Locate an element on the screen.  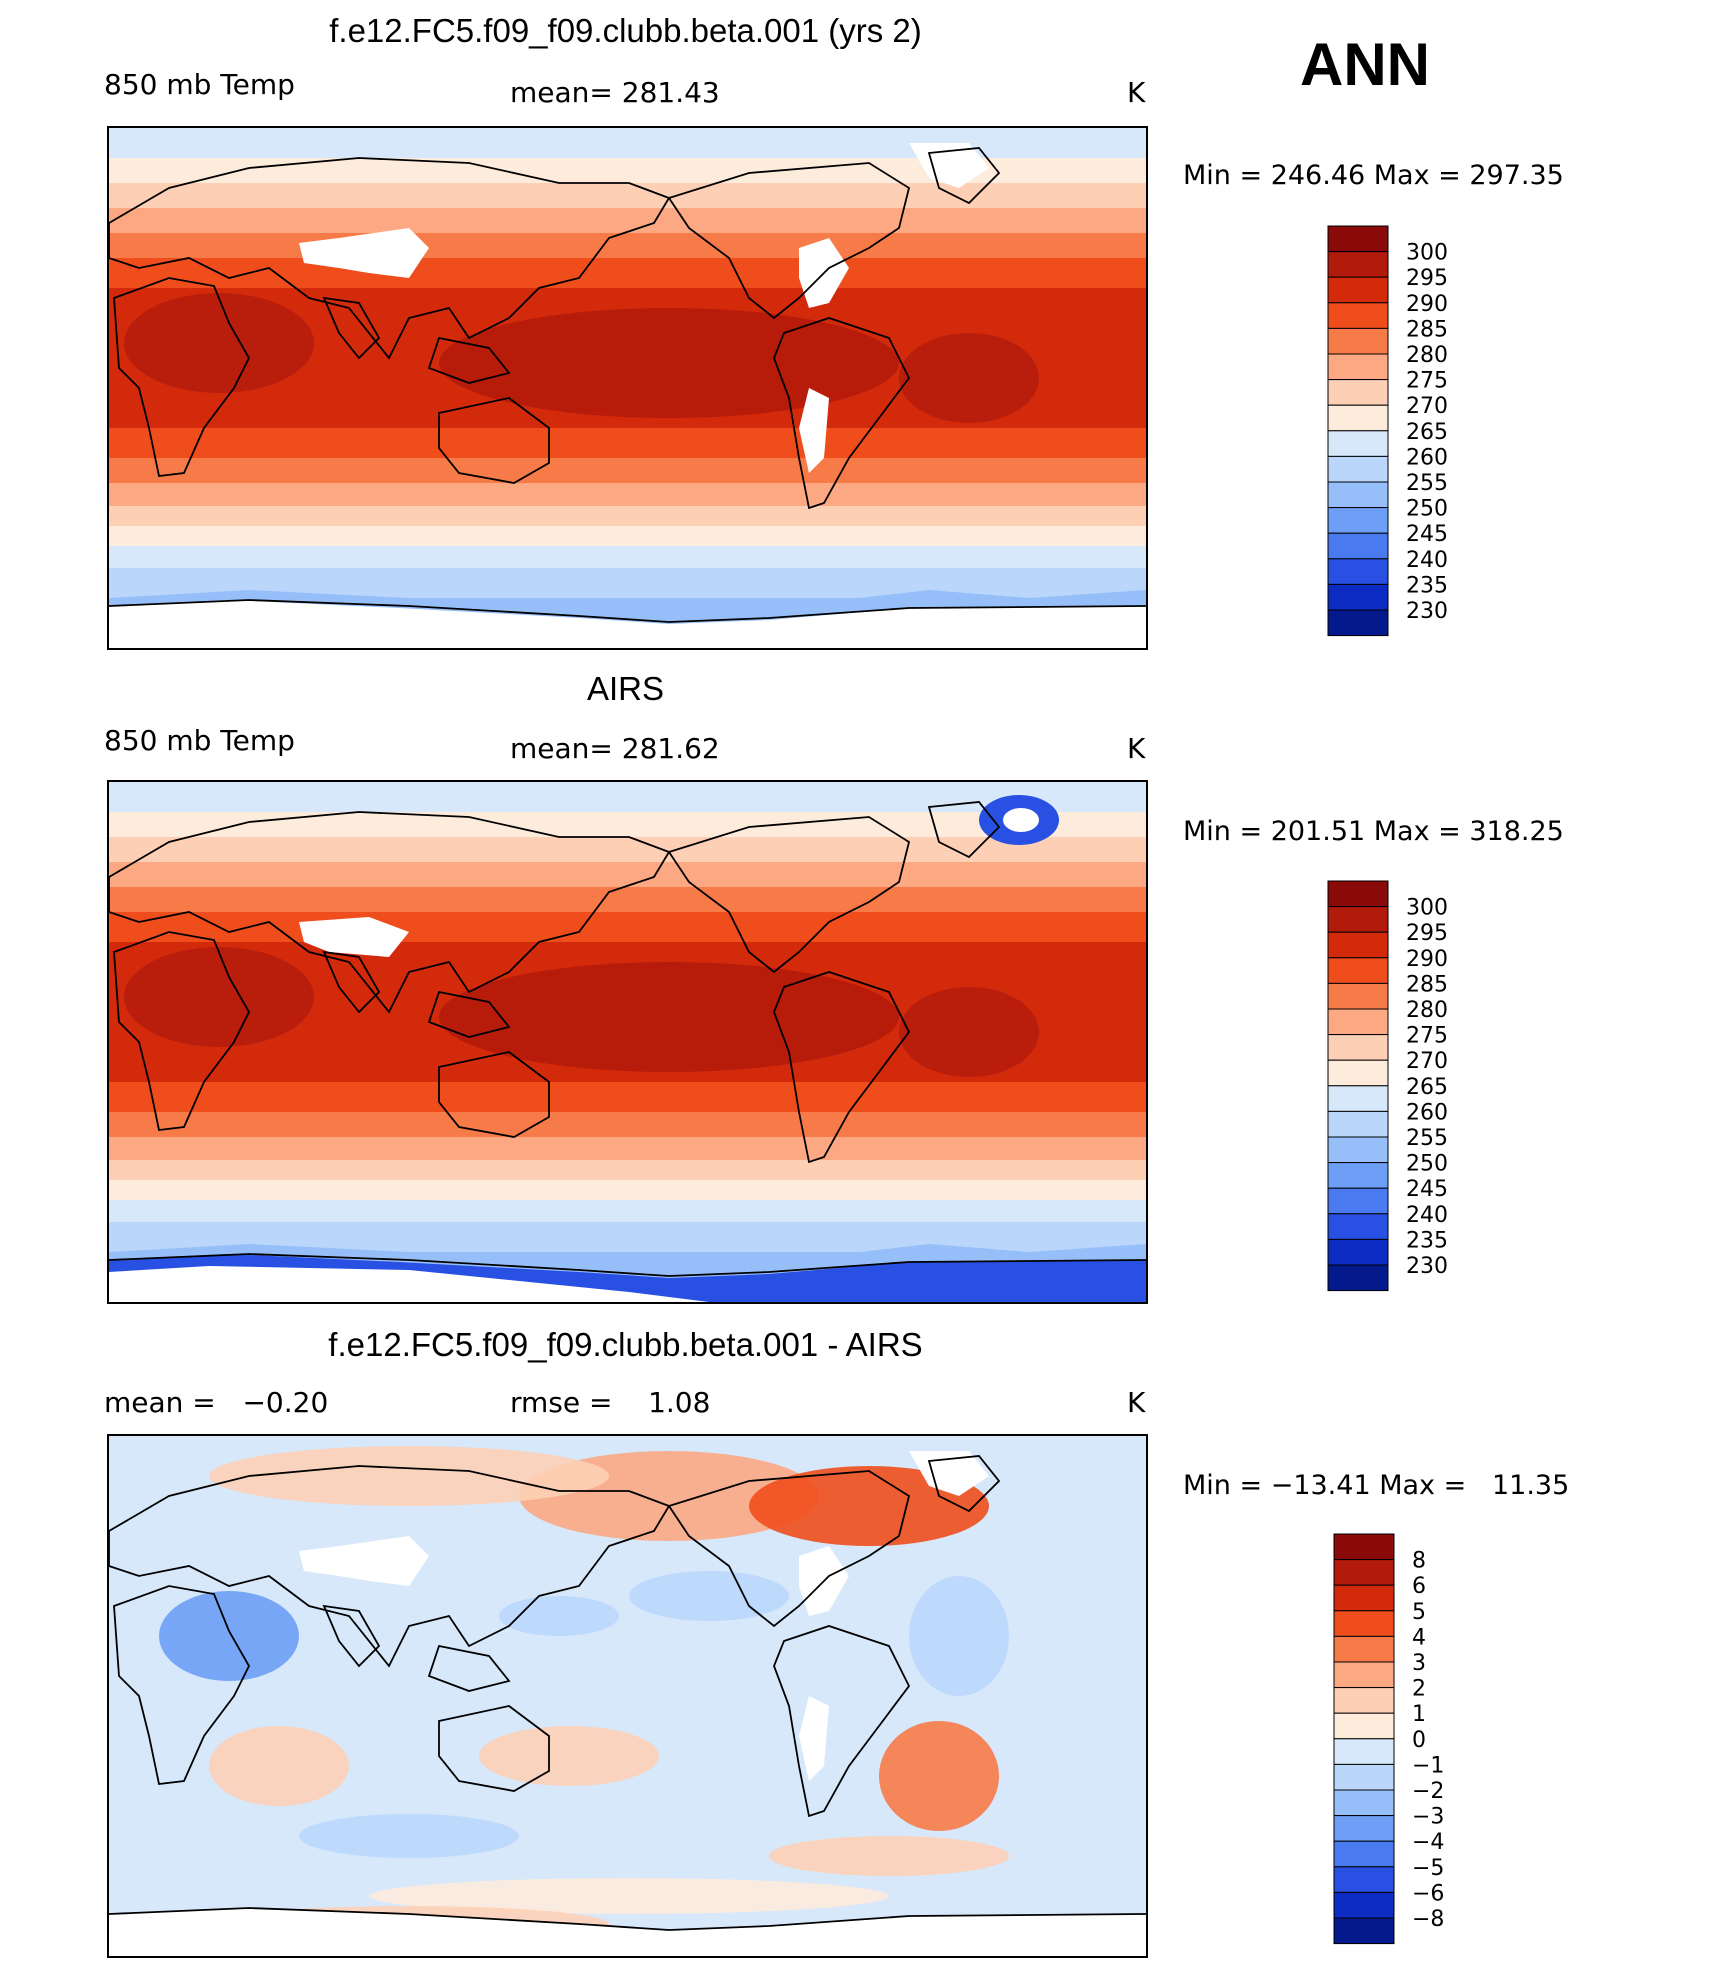
panel2-colorbar-tick-label: 230 is located at coordinates (1427, 1266).